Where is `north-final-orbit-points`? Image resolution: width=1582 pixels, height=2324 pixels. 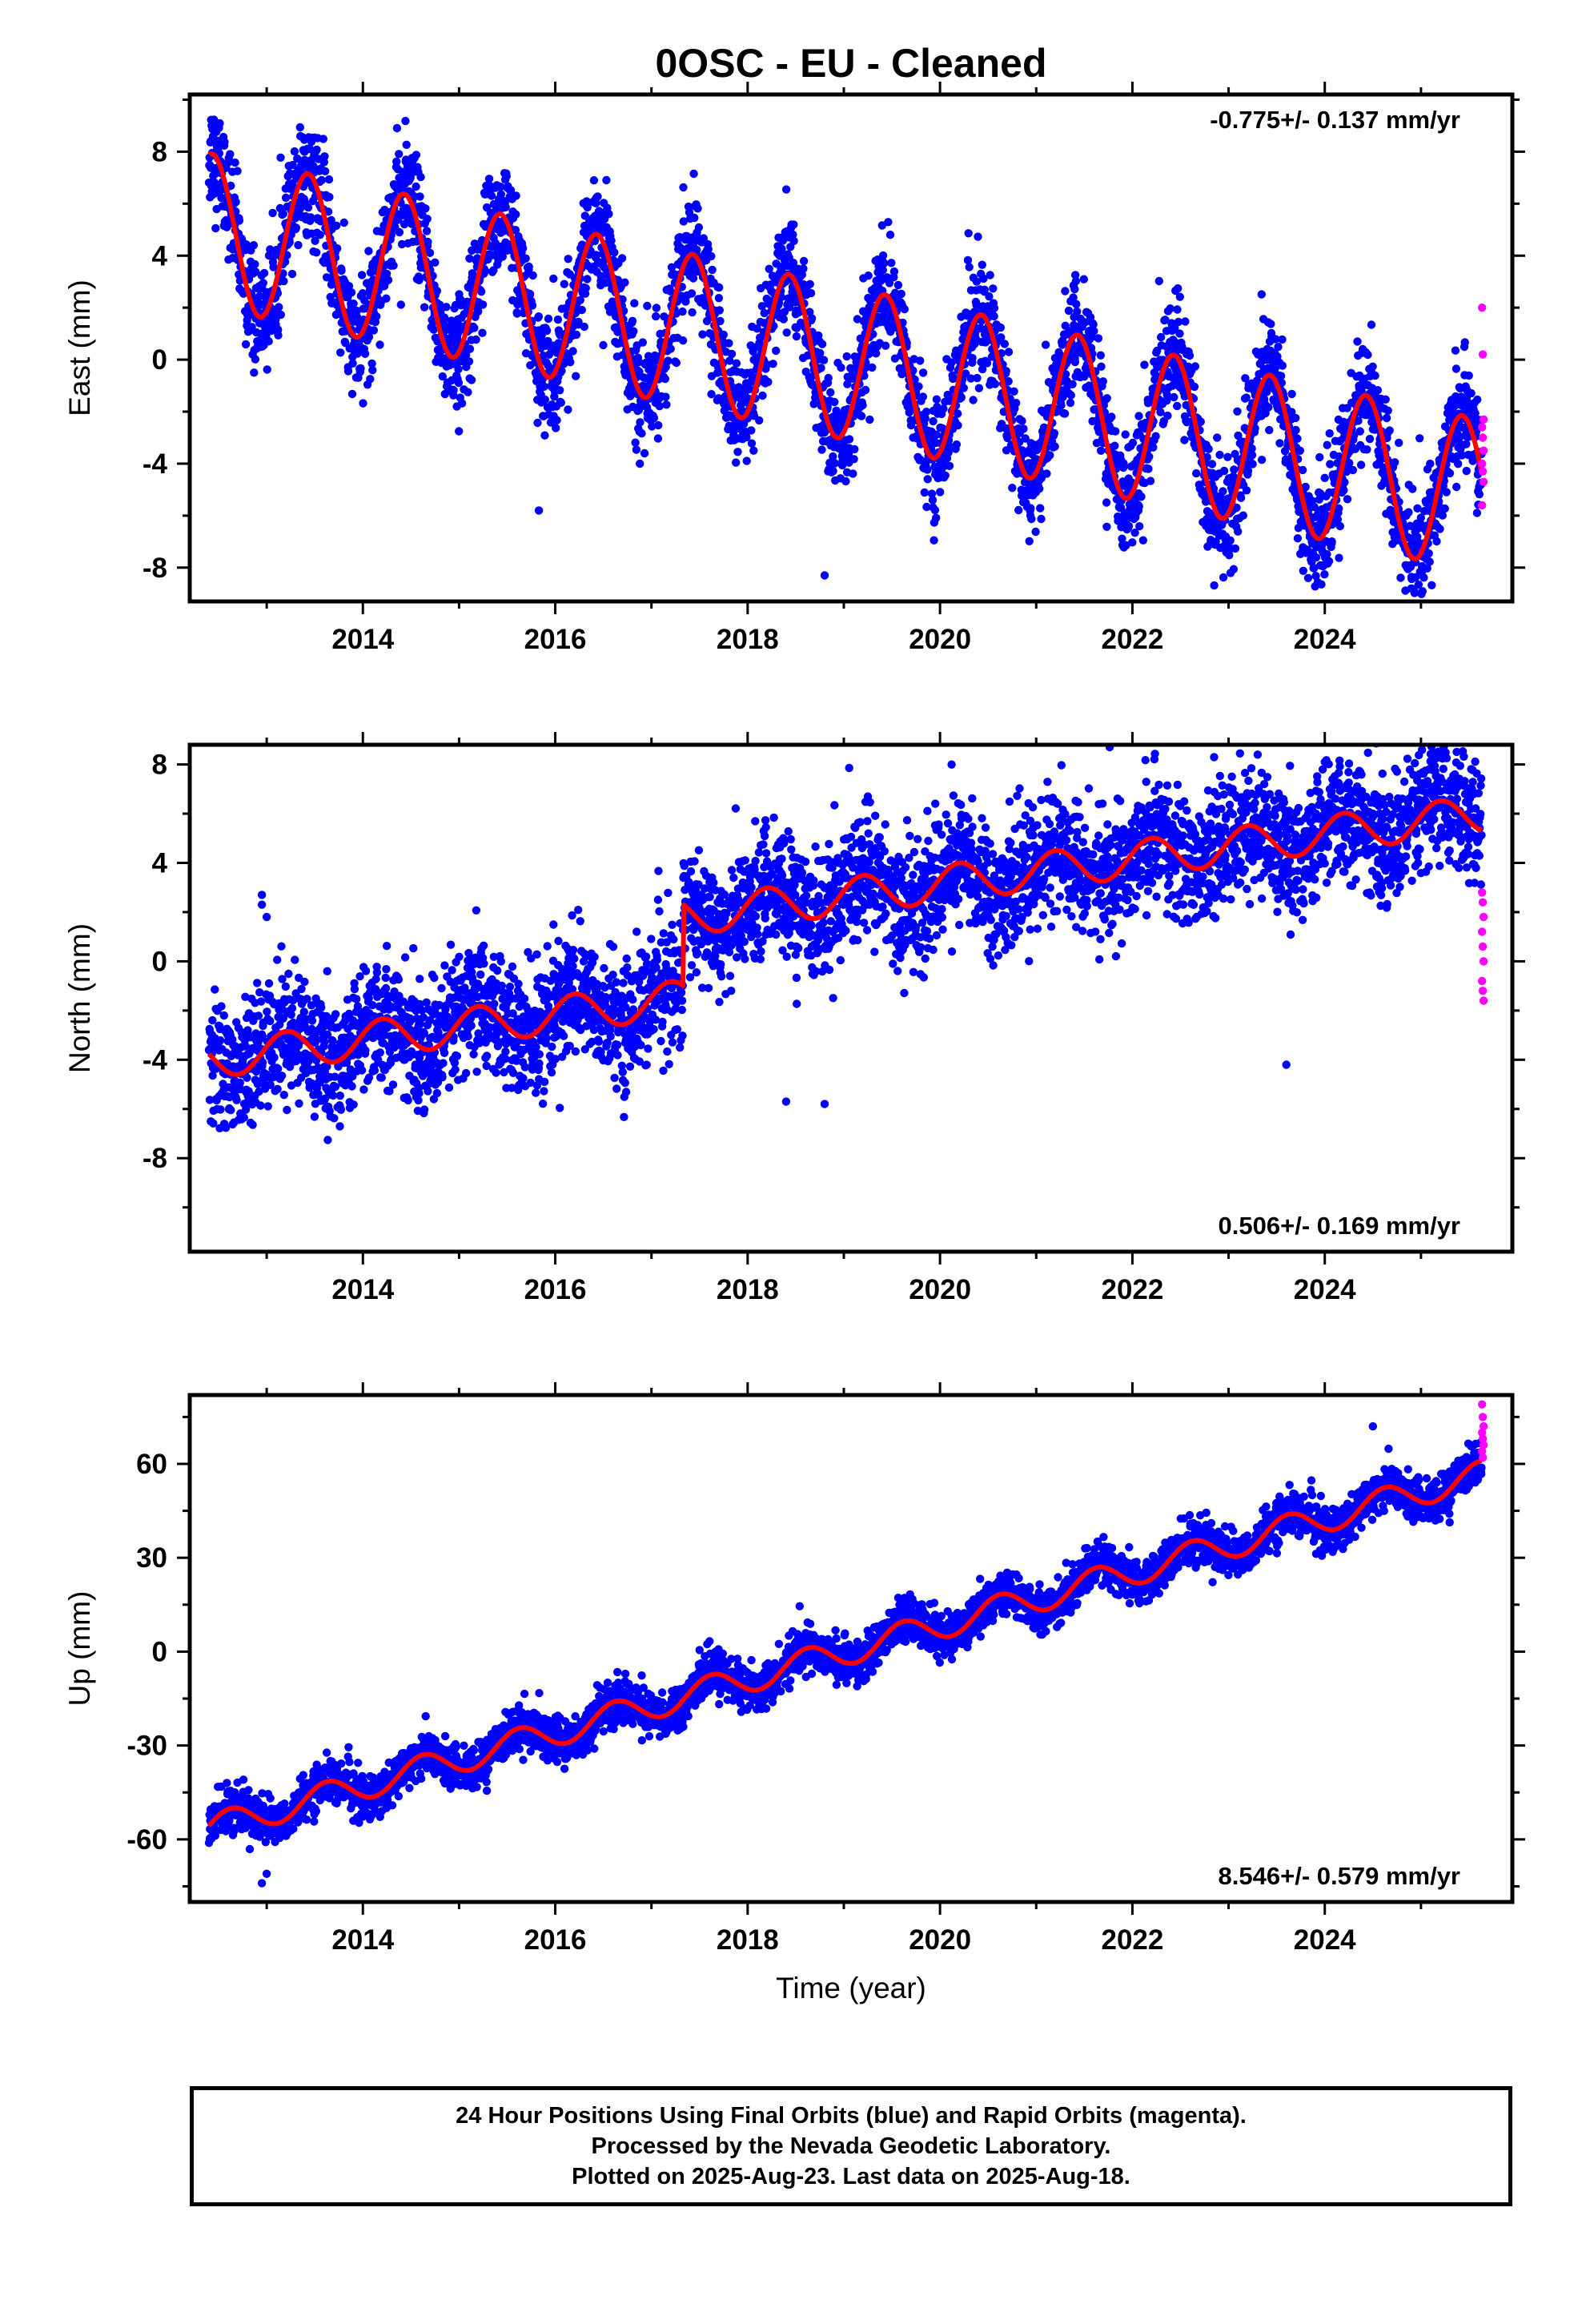
north-final-orbit-points is located at coordinates (845, 945).